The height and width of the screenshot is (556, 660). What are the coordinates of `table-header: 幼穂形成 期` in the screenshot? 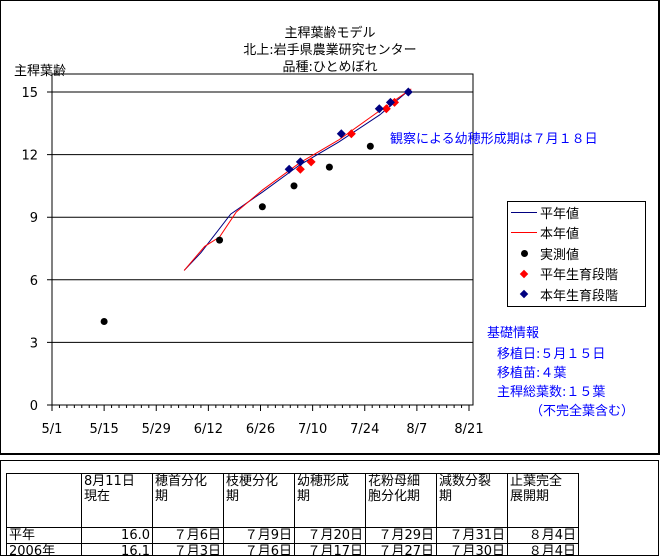 It's located at (330, 500).